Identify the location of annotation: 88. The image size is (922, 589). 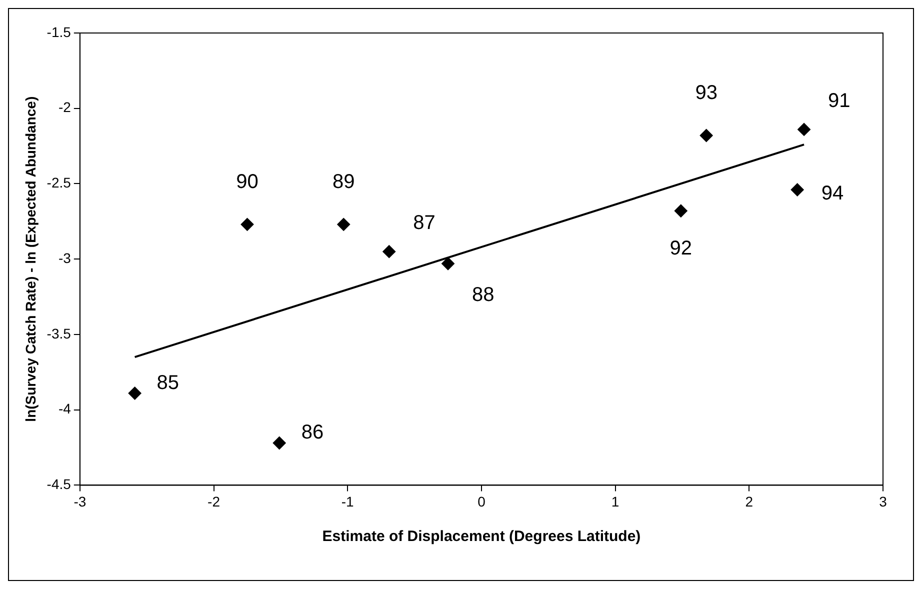
(483, 295).